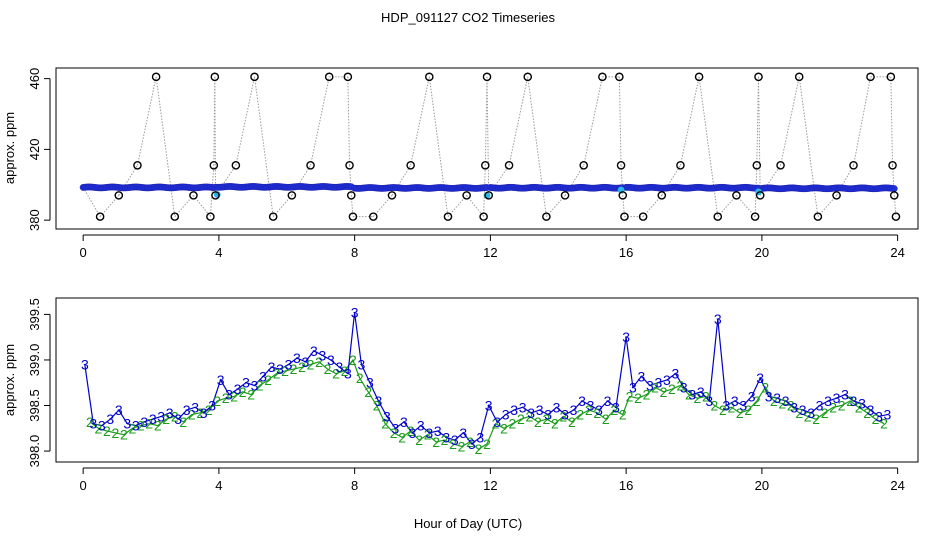 Image resolution: width=936 pixels, height=540 pixels. What do you see at coordinates (218, 485) in the screenshot?
I see `x-tick-label: 4` at bounding box center [218, 485].